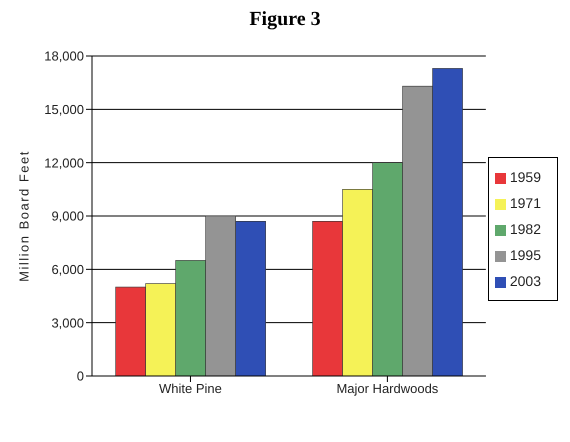 The width and height of the screenshot is (570, 442). What do you see at coordinates (387, 388) in the screenshot?
I see `x-tick-label: Major Hardwoods` at bounding box center [387, 388].